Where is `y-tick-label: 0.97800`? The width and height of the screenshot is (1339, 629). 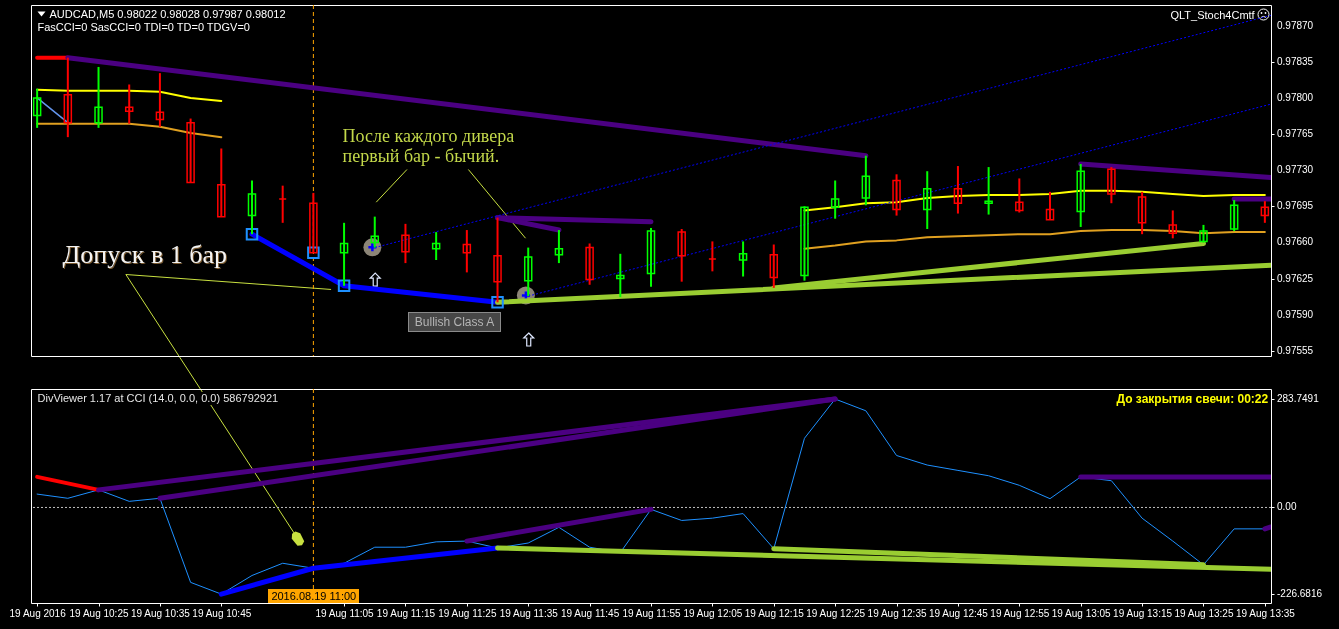
y-tick-label: 0.97800 is located at coordinates (1295, 97).